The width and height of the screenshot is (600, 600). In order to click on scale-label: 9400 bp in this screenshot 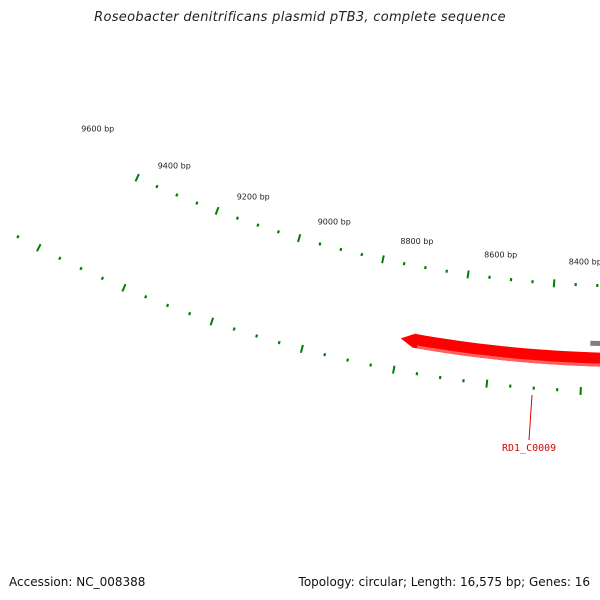, I will do `click(174, 165)`.